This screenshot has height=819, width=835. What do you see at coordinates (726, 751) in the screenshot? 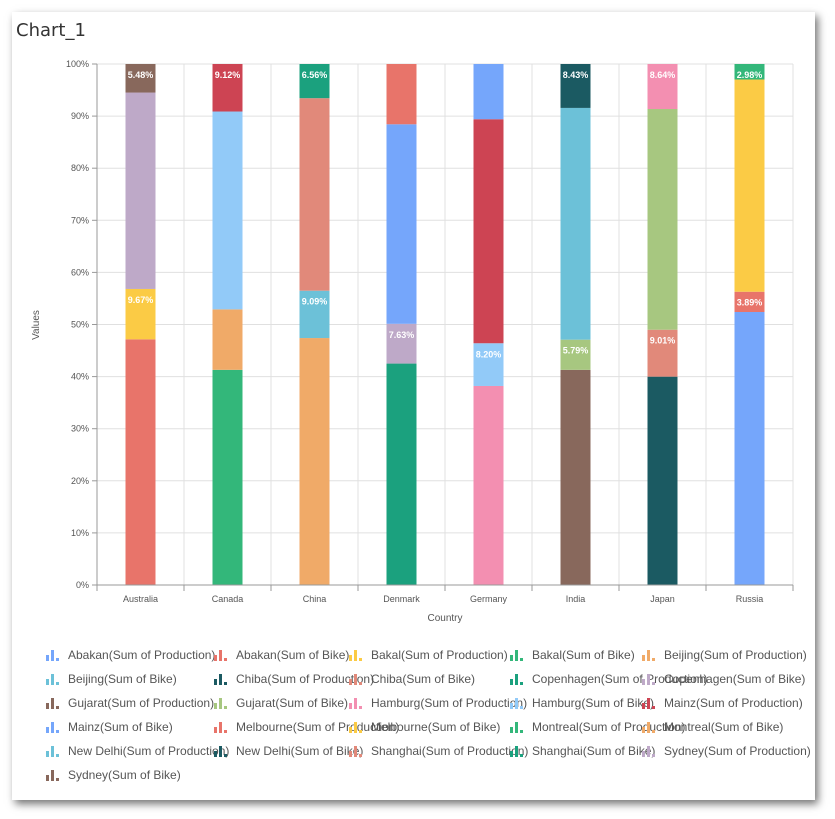
I see `legend-item: Sydney(Sum of Production)` at bounding box center [726, 751].